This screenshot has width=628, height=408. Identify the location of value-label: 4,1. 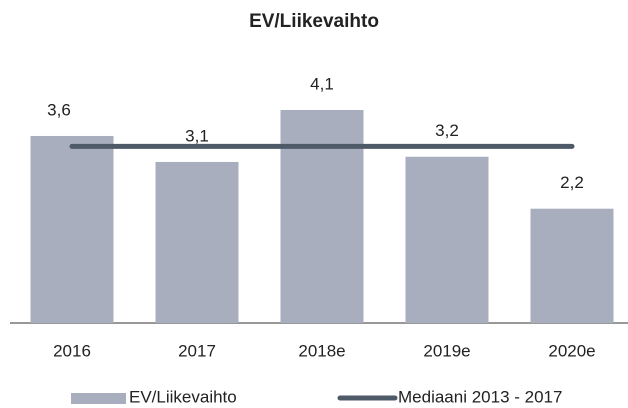
(322, 83).